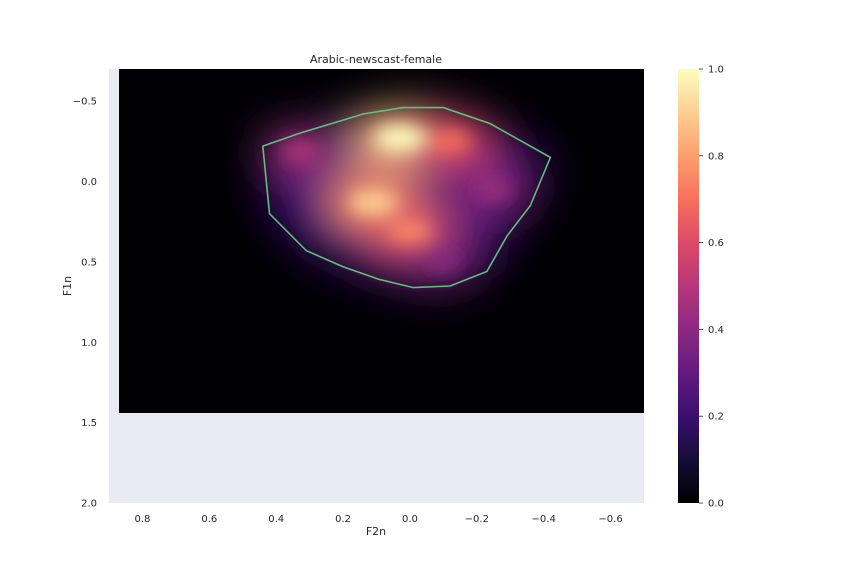  What do you see at coordinates (716, 417) in the screenshot?
I see `colorbar-tick-label: 0.2` at bounding box center [716, 417].